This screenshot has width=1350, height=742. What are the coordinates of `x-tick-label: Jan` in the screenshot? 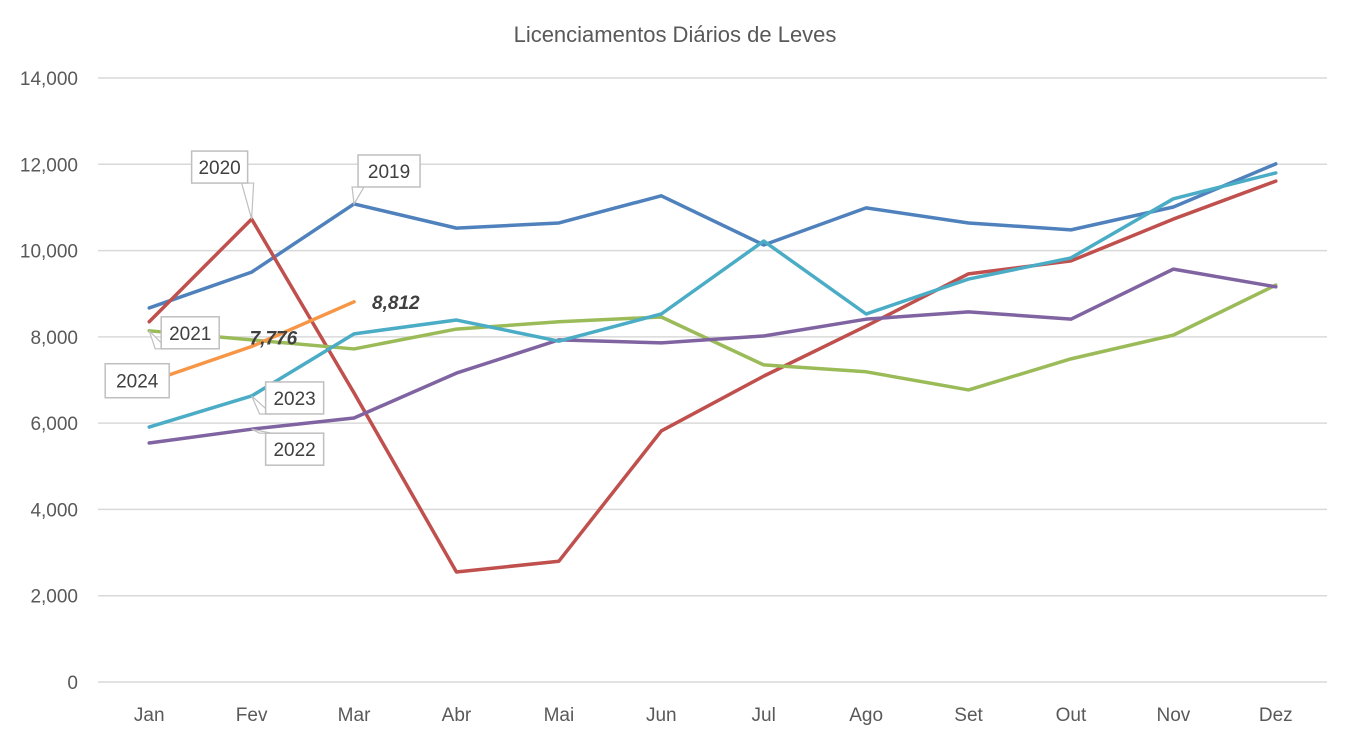 It's located at (149, 715).